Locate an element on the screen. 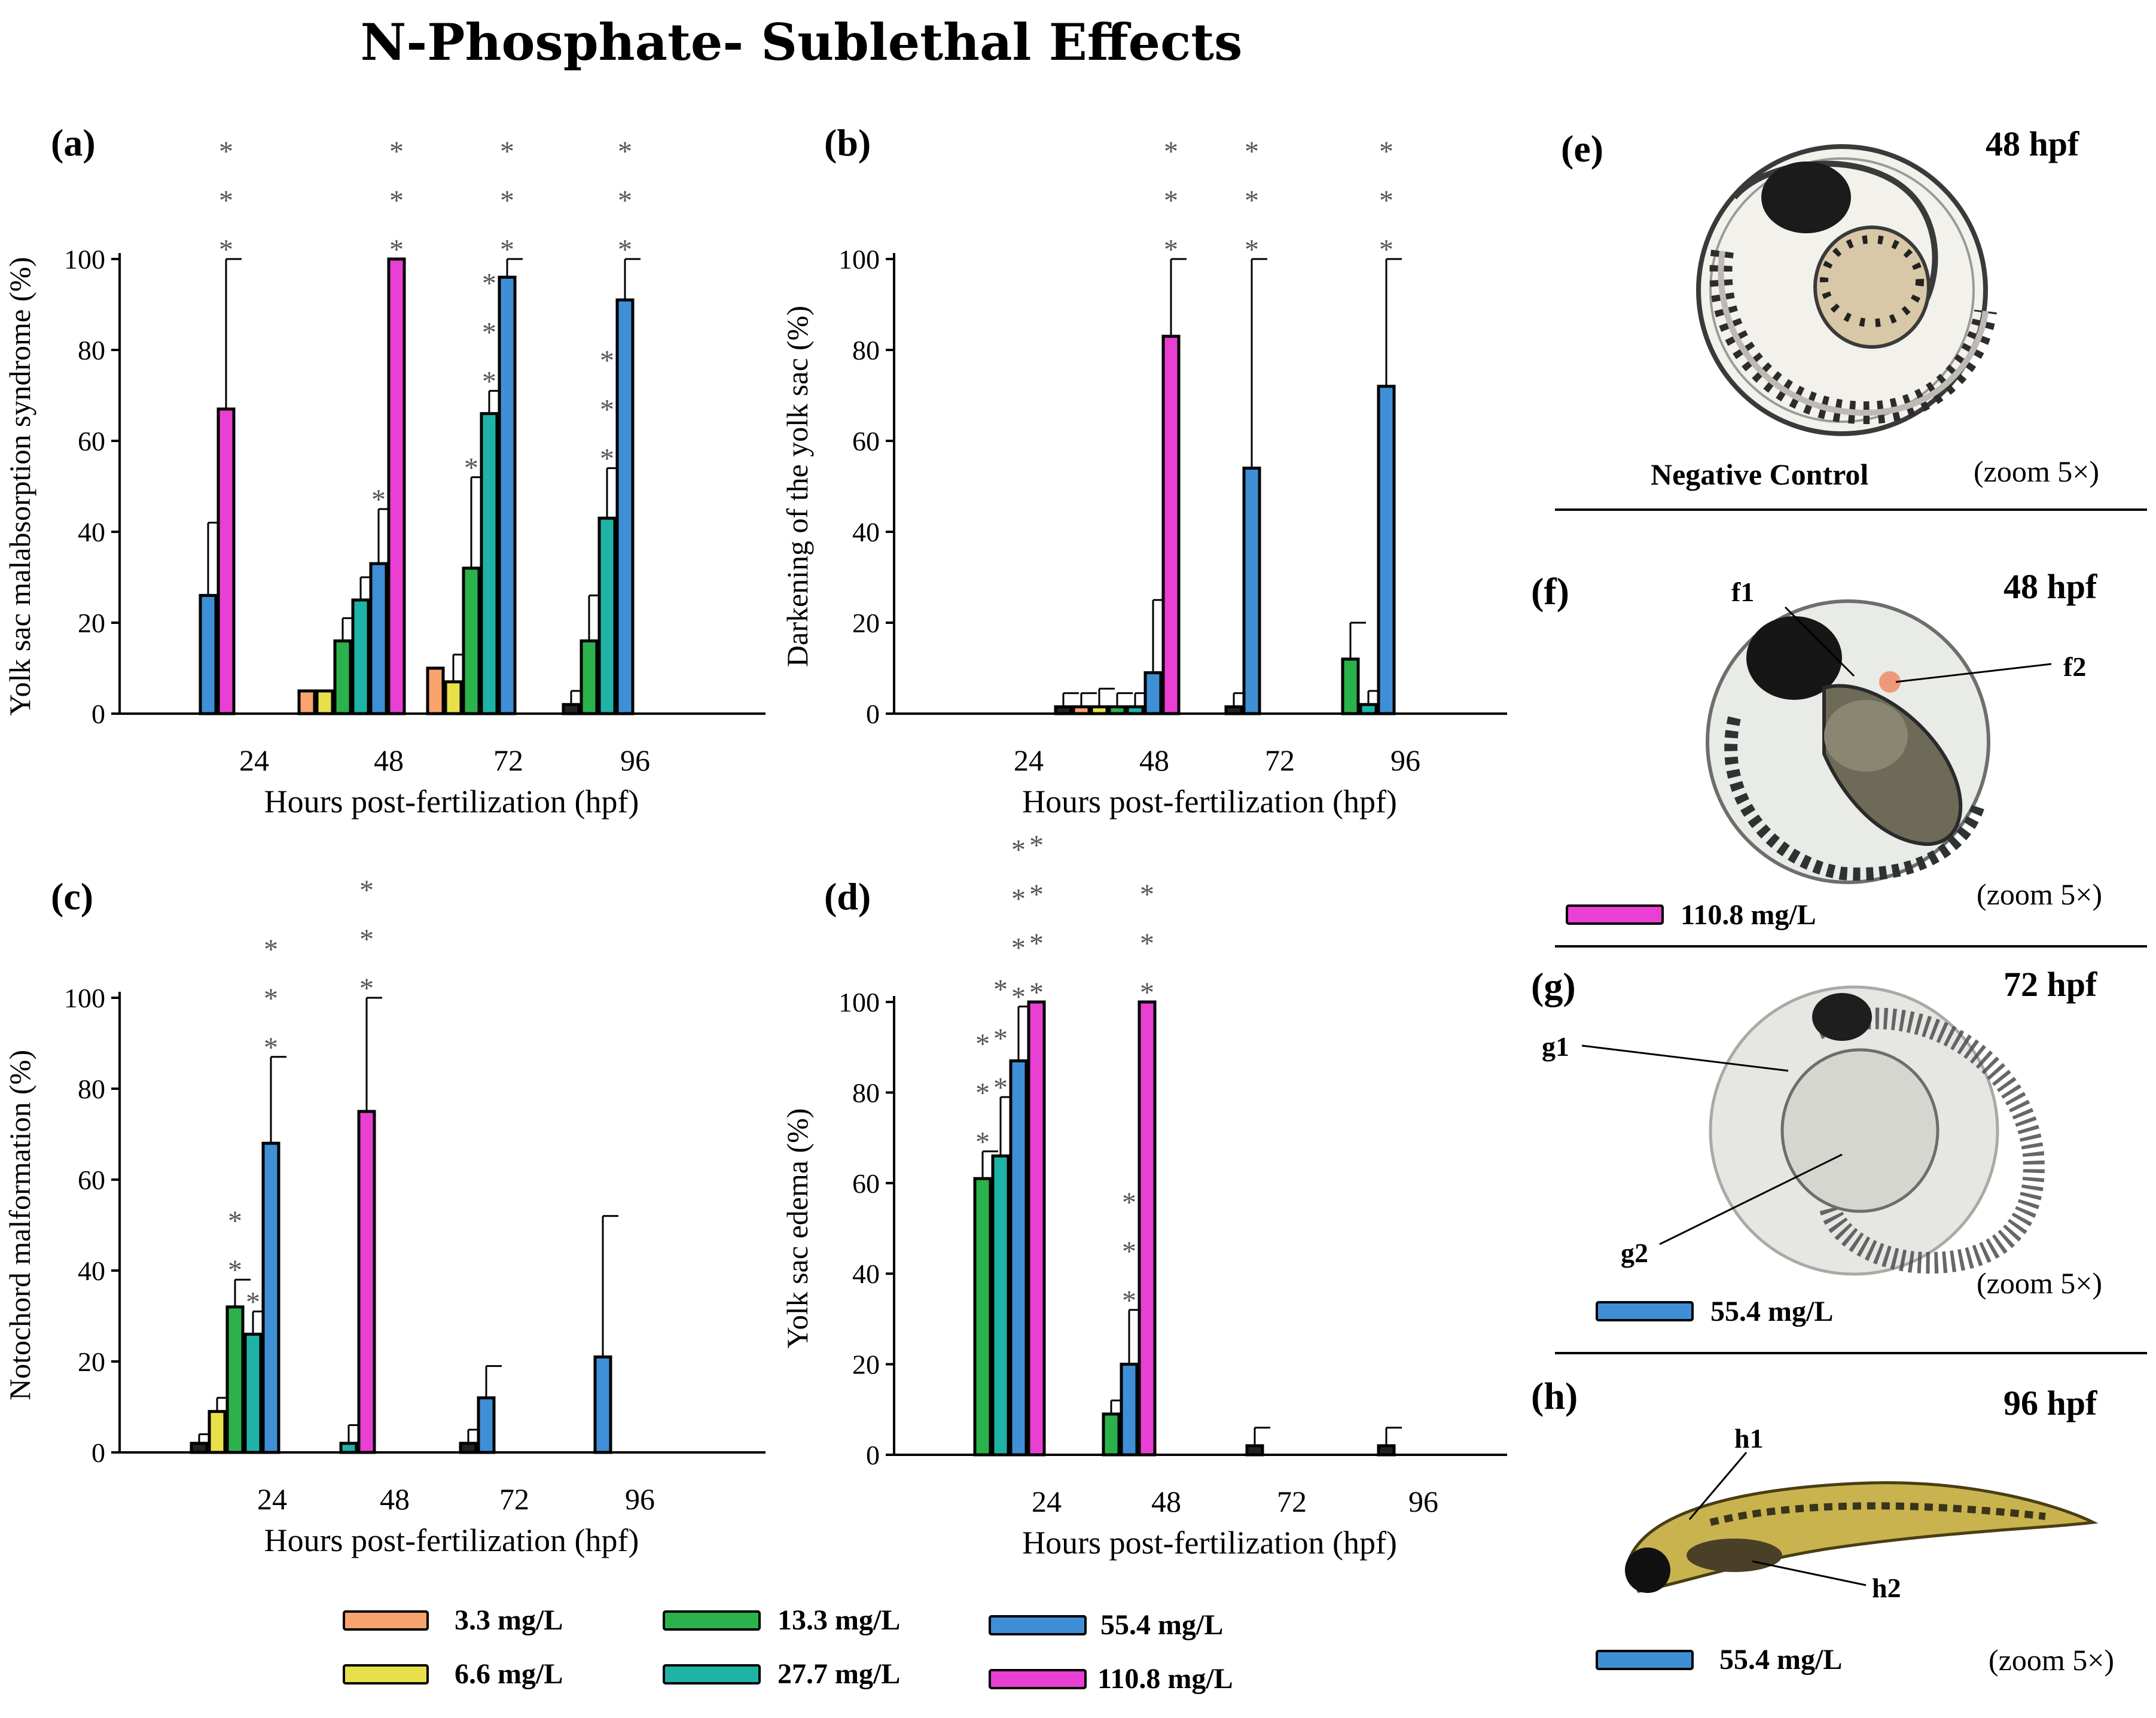  bar-72-27-7-mg-L is located at coordinates (489, 563).